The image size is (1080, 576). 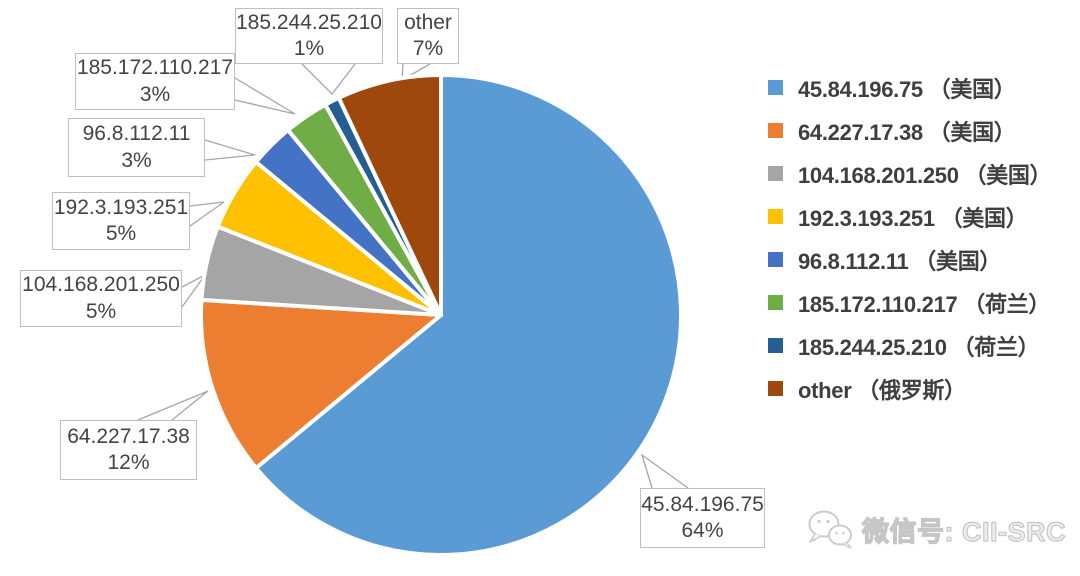 I want to click on callout-ip-label: 104.168.201.250, so click(x=101, y=285).